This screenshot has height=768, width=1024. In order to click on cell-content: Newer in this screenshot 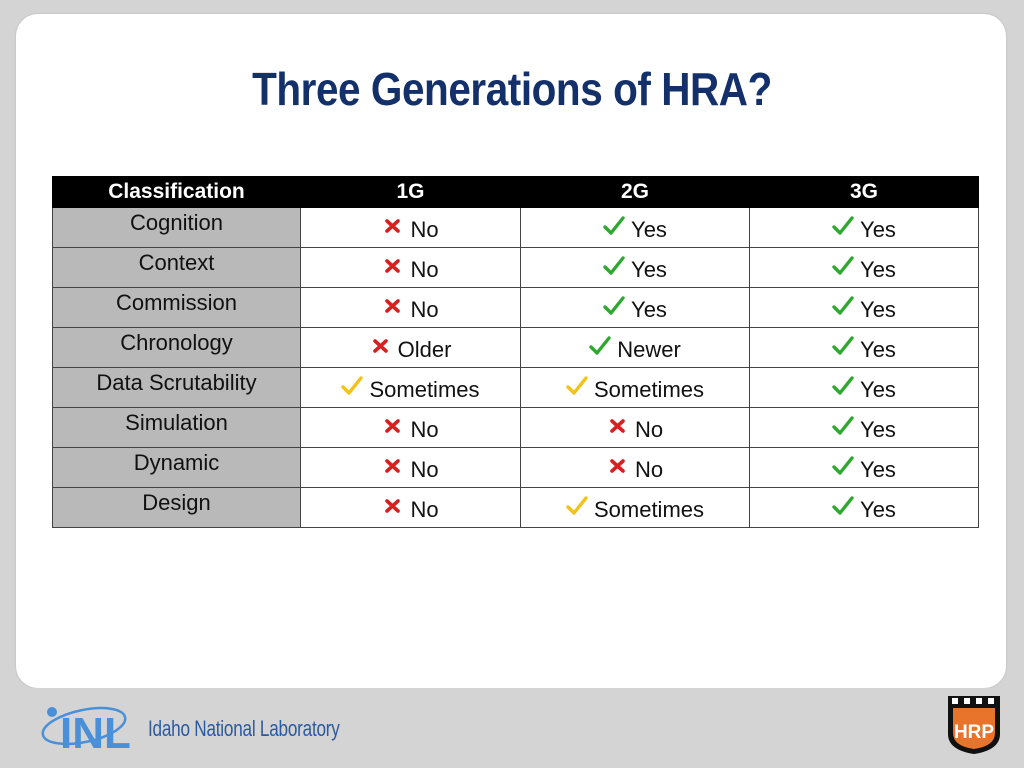, I will do `click(635, 349)`.